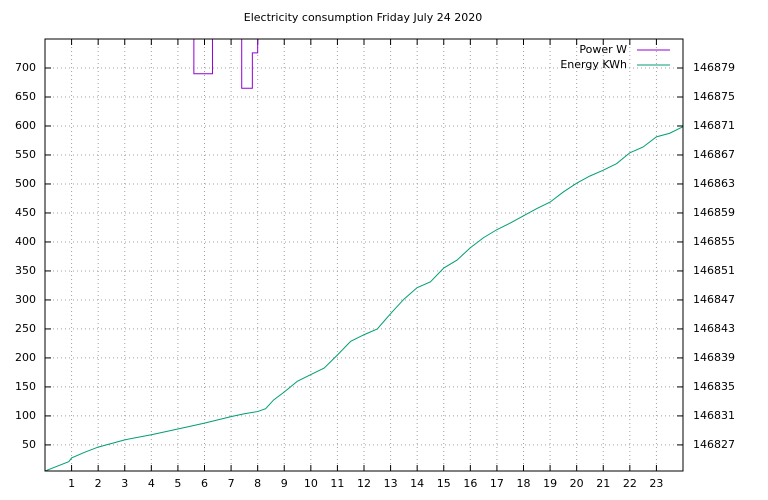 The image size is (768, 500). I want to click on y-tick-label: 700, so click(25, 67).